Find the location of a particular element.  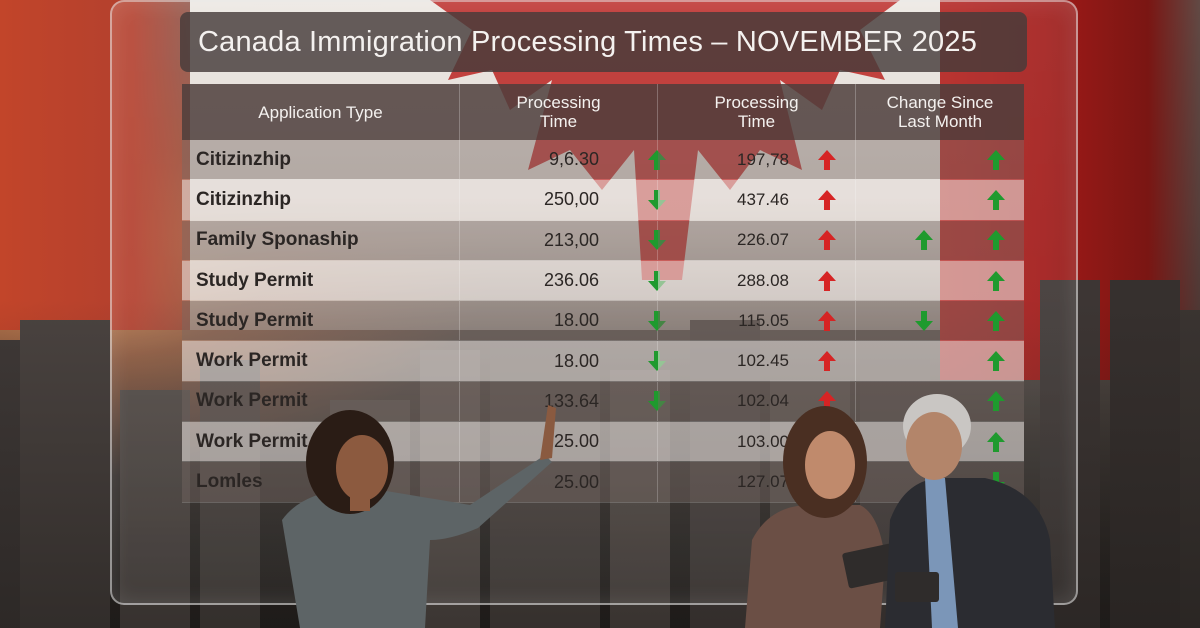

processing-time-1-cell: 25.00 is located at coordinates (559, 442).